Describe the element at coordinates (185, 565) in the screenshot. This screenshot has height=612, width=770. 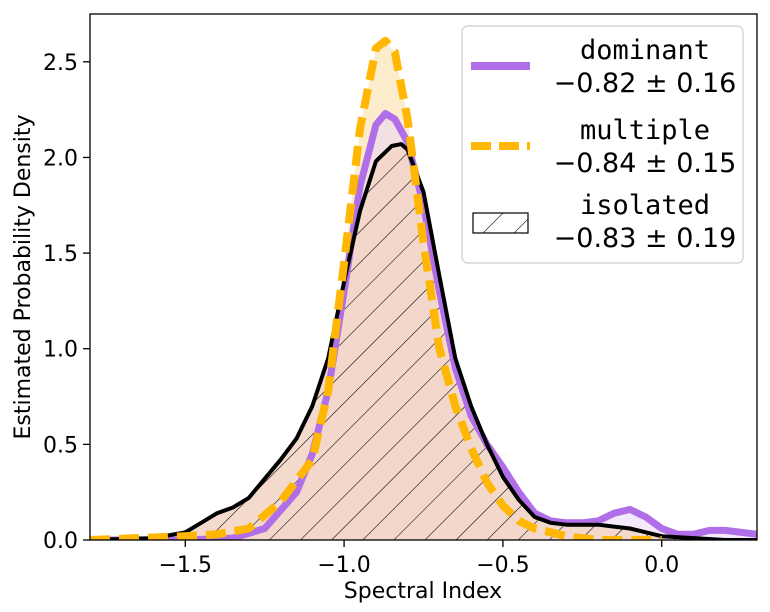
I see `x-tick-label: −1.5` at that location.